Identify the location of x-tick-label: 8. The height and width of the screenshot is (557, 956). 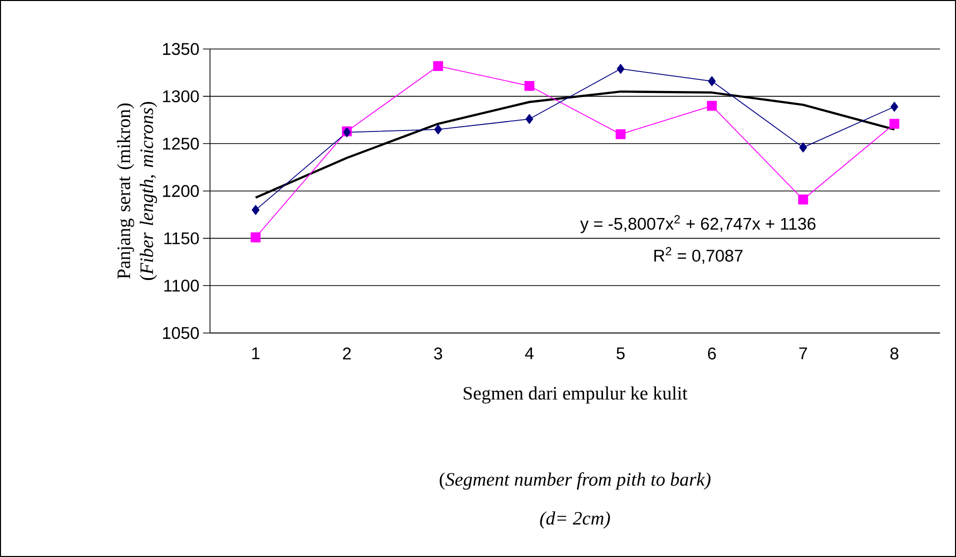
(894, 354).